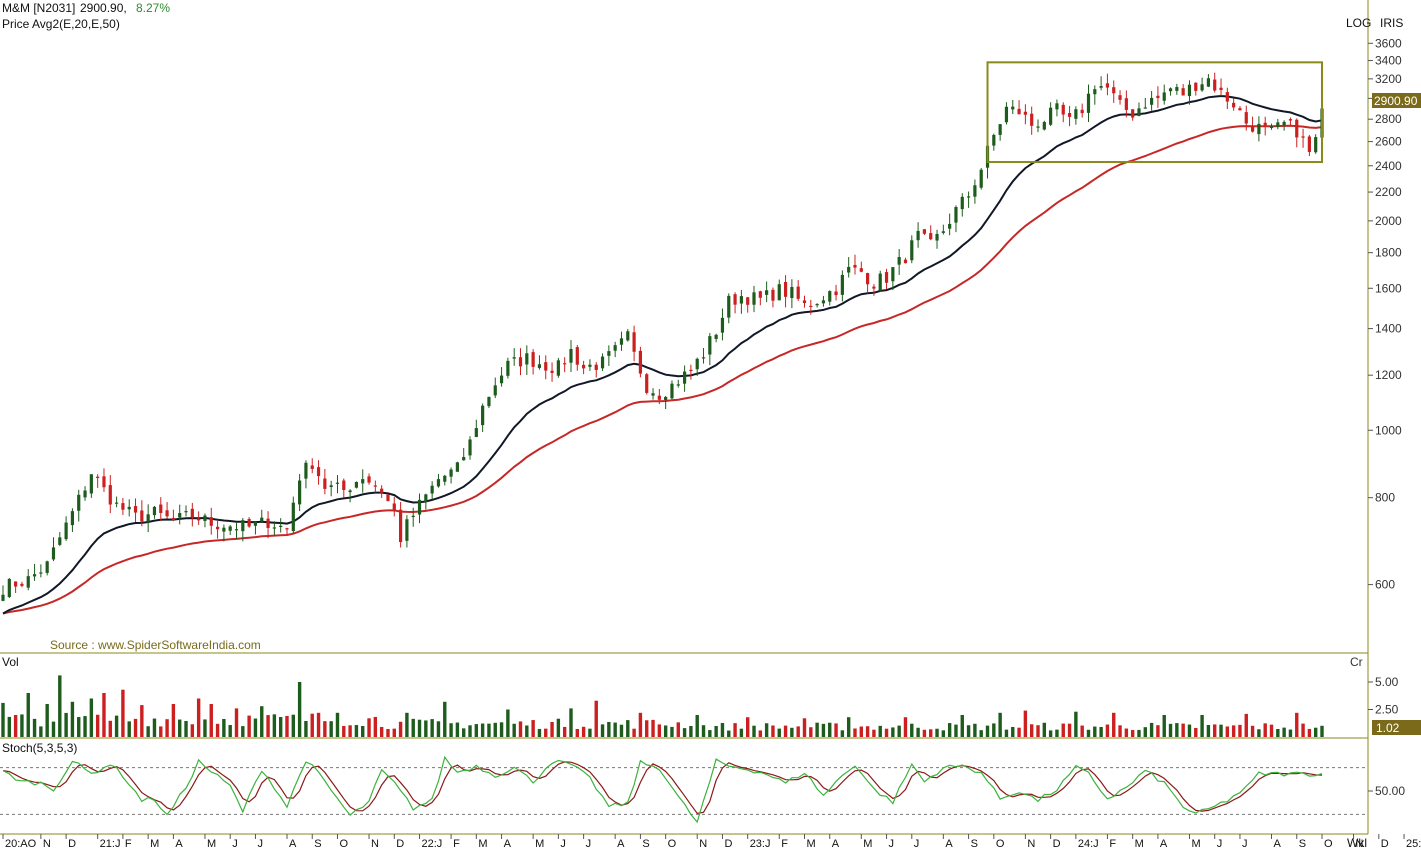 The image size is (1421, 851). I want to click on volume-tick-label: 5.00, so click(1387, 682).